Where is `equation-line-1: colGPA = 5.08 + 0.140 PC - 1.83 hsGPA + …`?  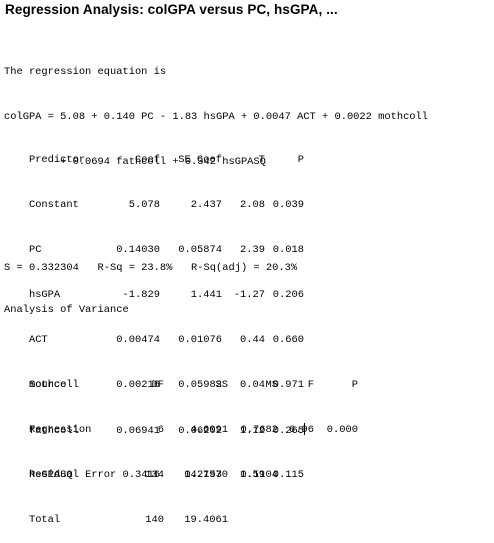
equation-line-1: colGPA = 5.08 + 0.140 PC - 1.83 hsGPA + … is located at coordinates (216, 117).